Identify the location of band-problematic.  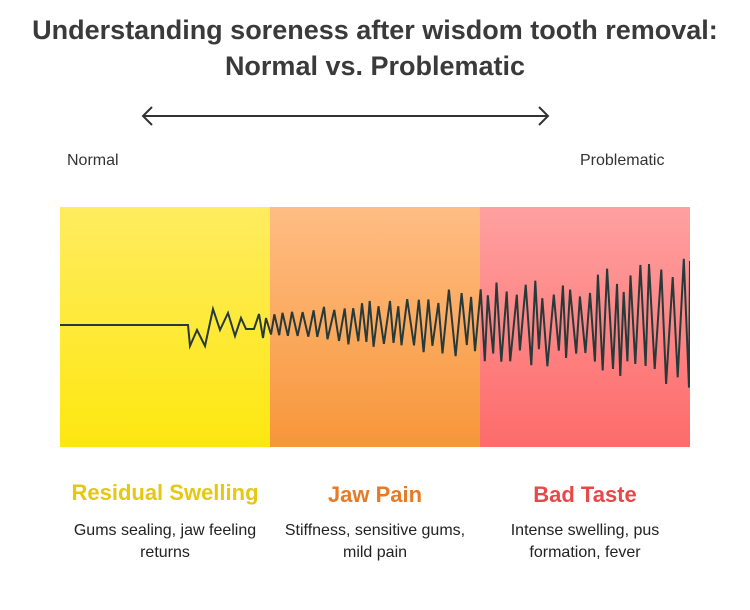
(585, 327).